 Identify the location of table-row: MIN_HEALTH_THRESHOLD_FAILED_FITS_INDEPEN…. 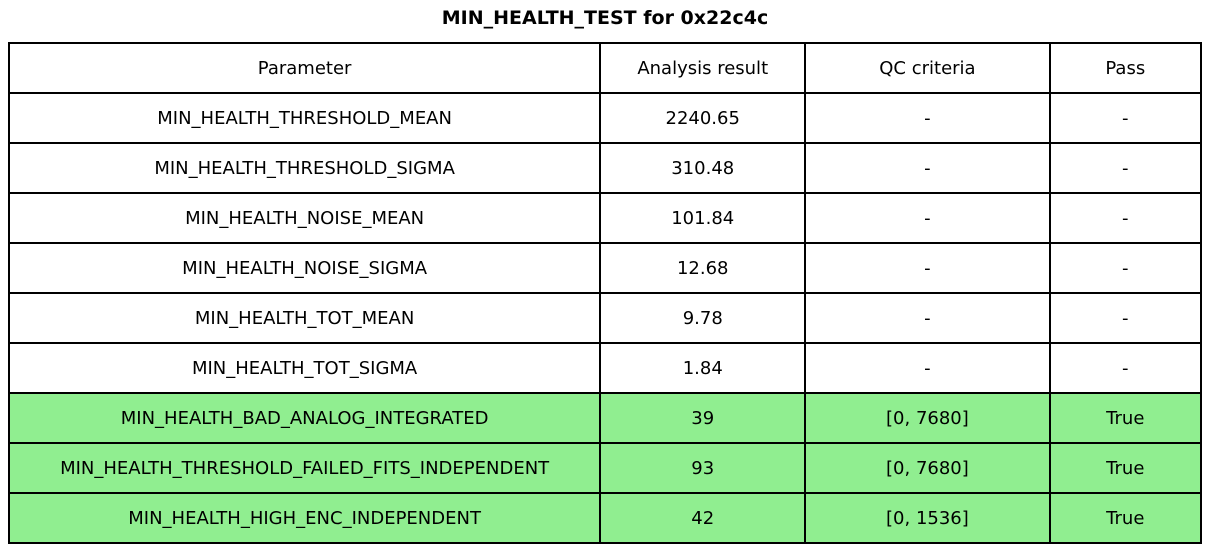
(605, 468).